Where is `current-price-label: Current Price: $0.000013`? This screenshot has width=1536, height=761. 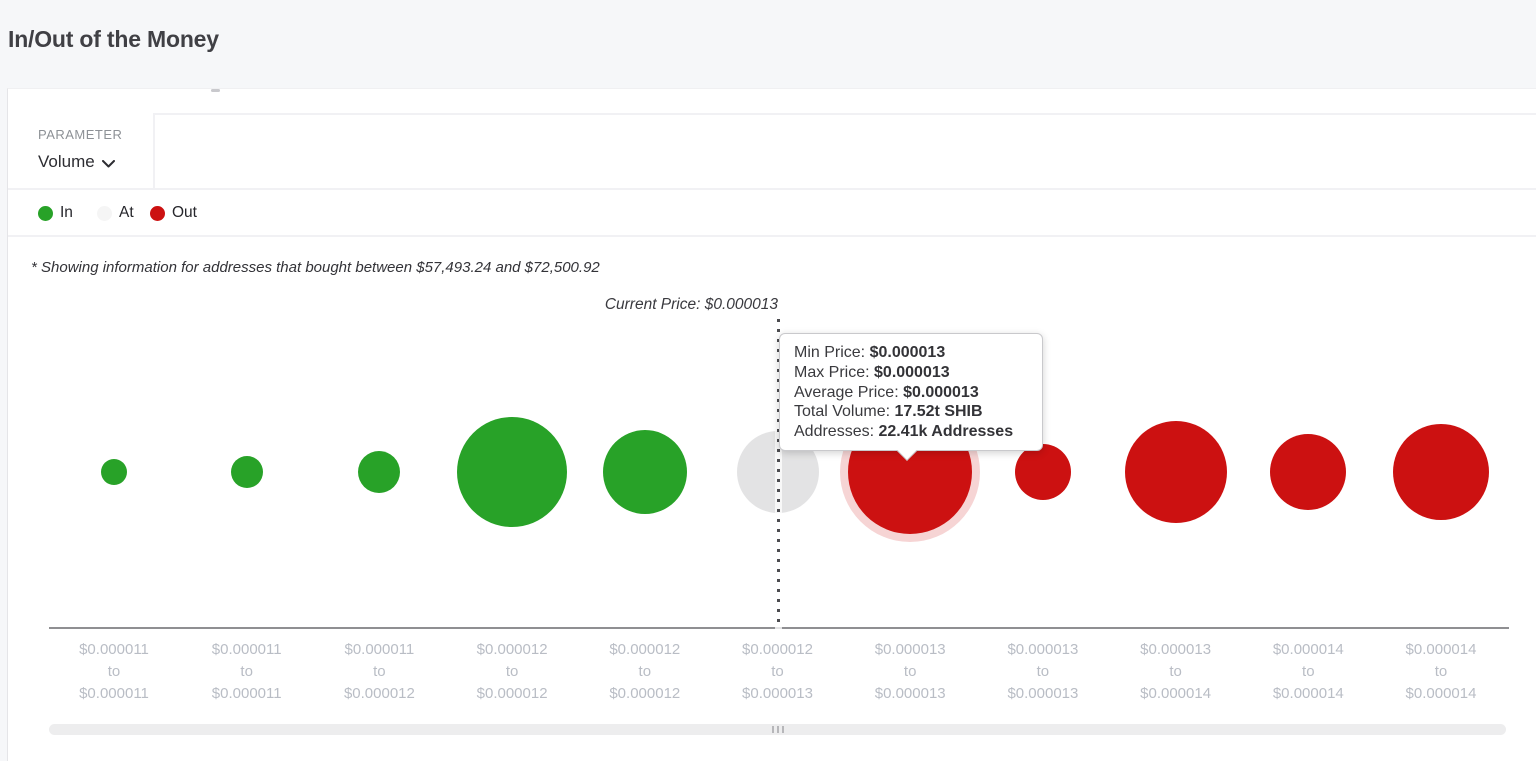
current-price-label: Current Price: $0.000013 is located at coordinates (691, 304).